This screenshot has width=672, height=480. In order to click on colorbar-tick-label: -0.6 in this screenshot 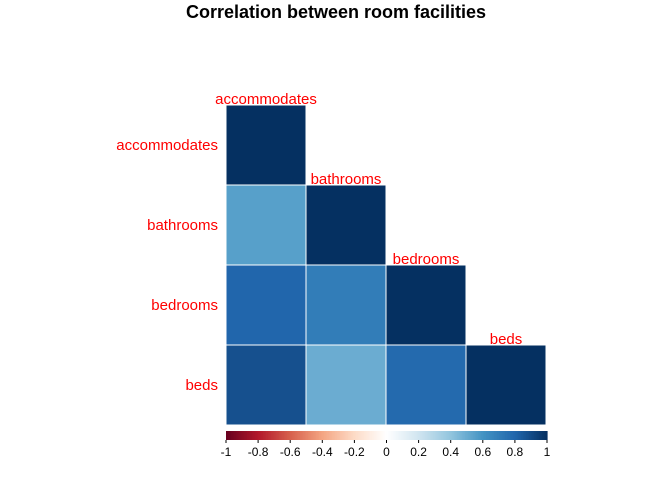, I will do `click(290, 452)`.